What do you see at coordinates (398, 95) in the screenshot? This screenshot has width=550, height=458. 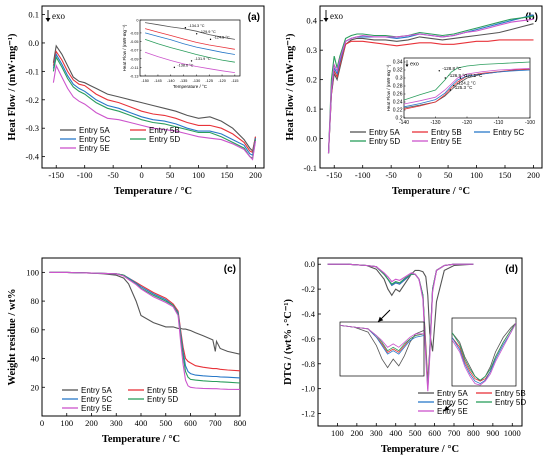 I see `inset-y-tick-label: 0.26` at bounding box center [398, 95].